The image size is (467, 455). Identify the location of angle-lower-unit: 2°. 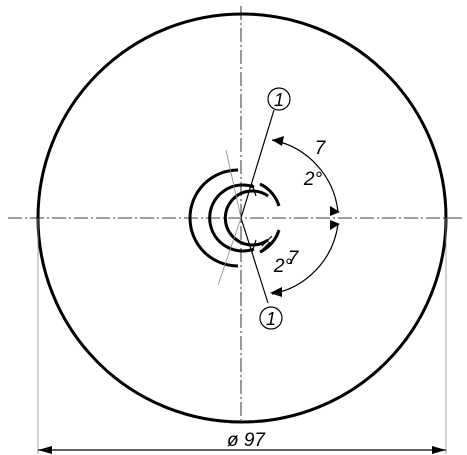
(283, 266).